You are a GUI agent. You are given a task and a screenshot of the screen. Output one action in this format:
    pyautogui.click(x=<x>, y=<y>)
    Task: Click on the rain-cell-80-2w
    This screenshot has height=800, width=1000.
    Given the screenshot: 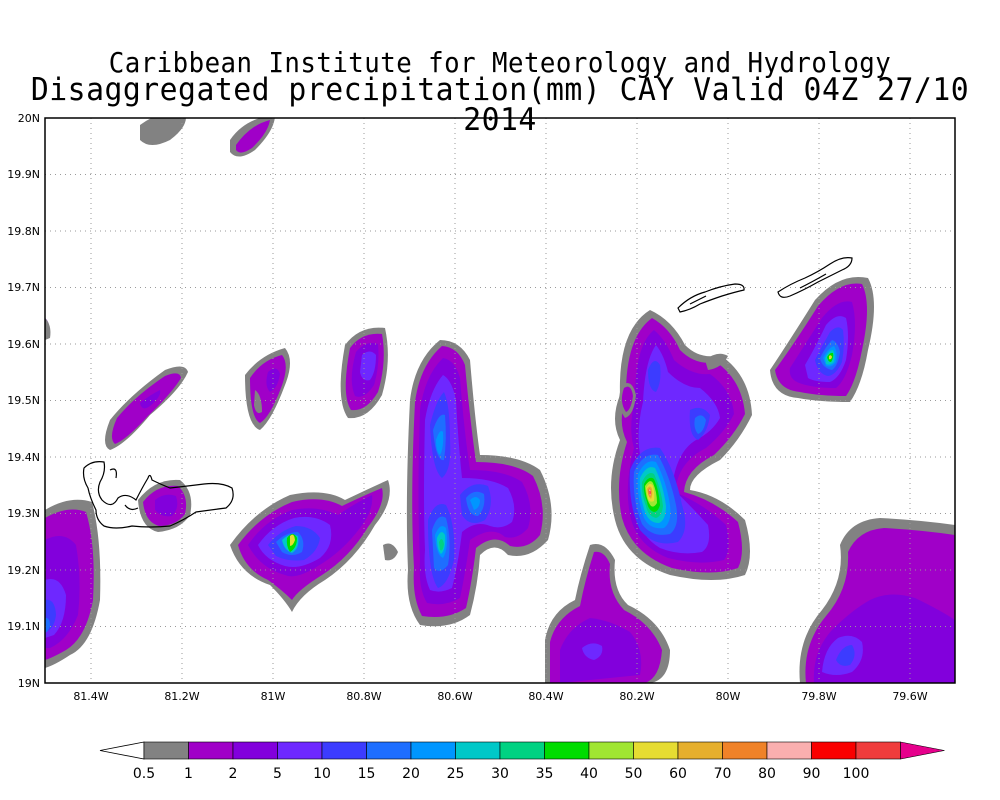 What is the action you would take?
    pyautogui.click(x=681, y=445)
    